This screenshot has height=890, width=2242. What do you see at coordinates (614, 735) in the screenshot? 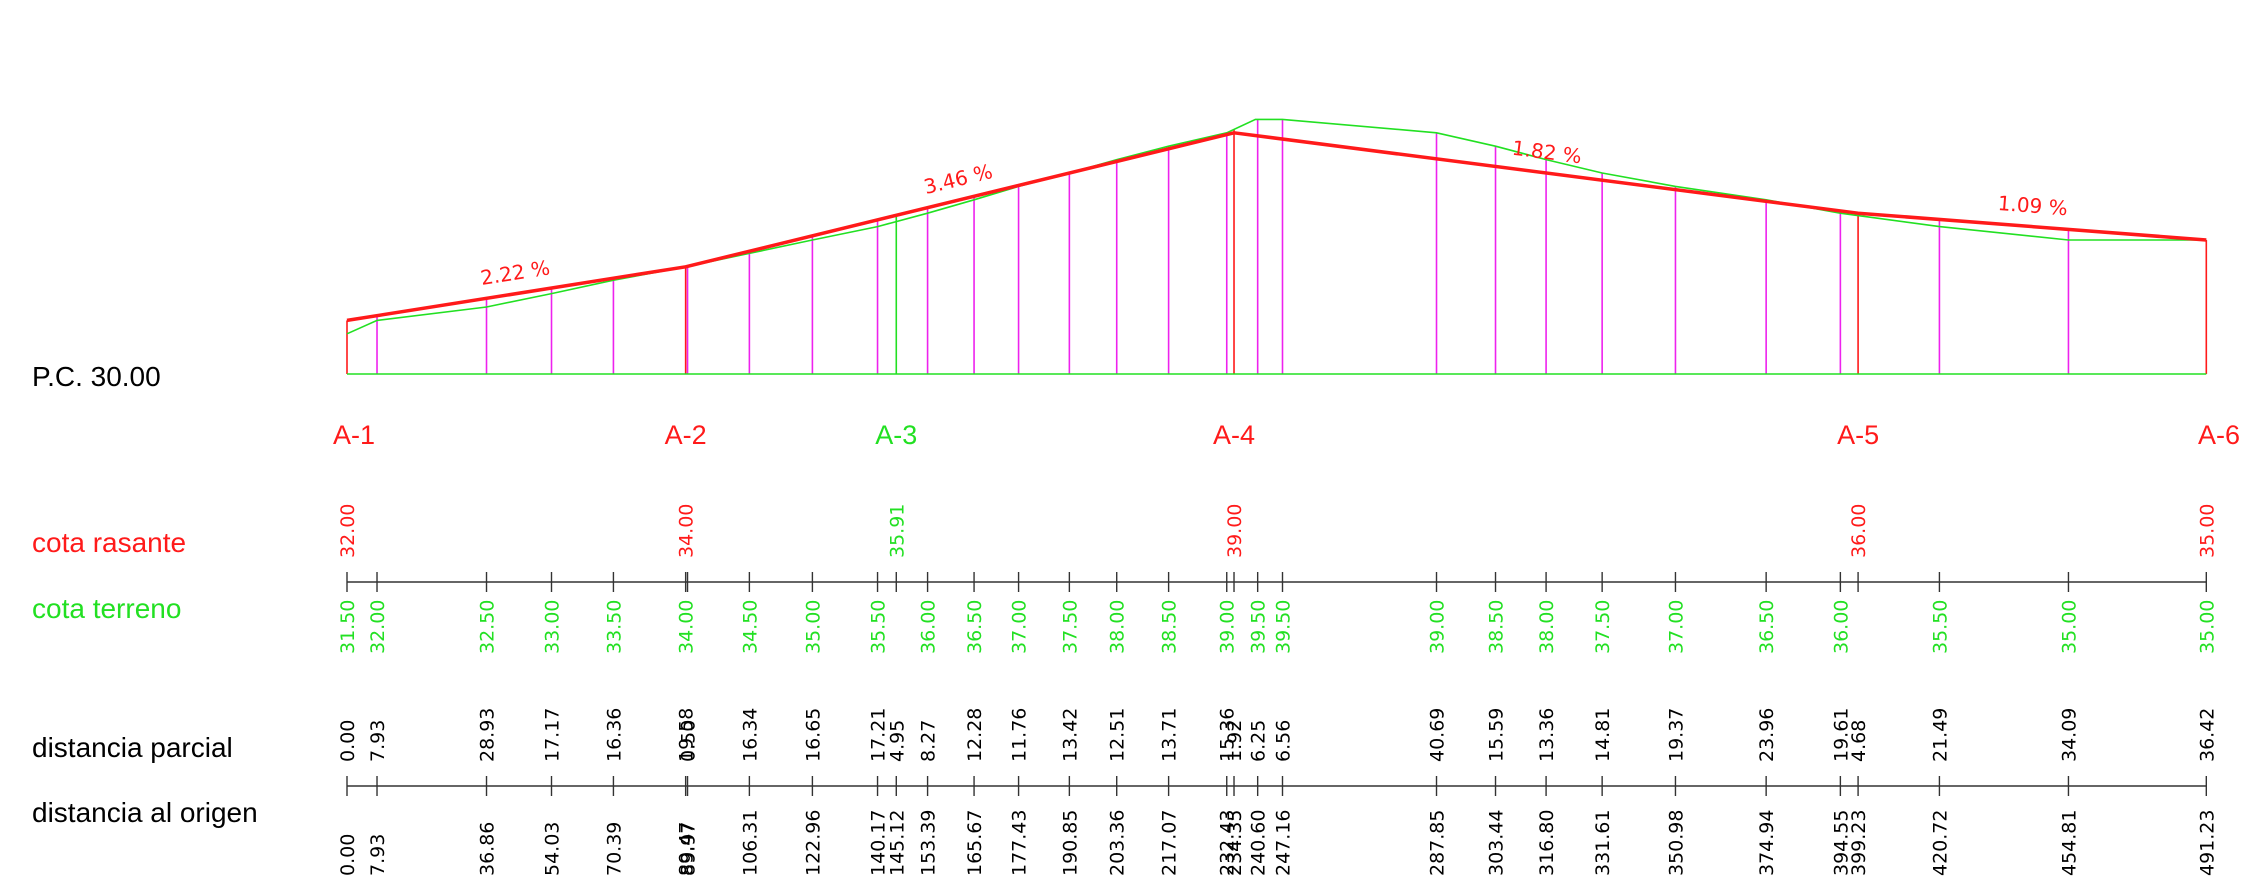
I see `distancia-parcial-value: 16.36` at bounding box center [614, 735].